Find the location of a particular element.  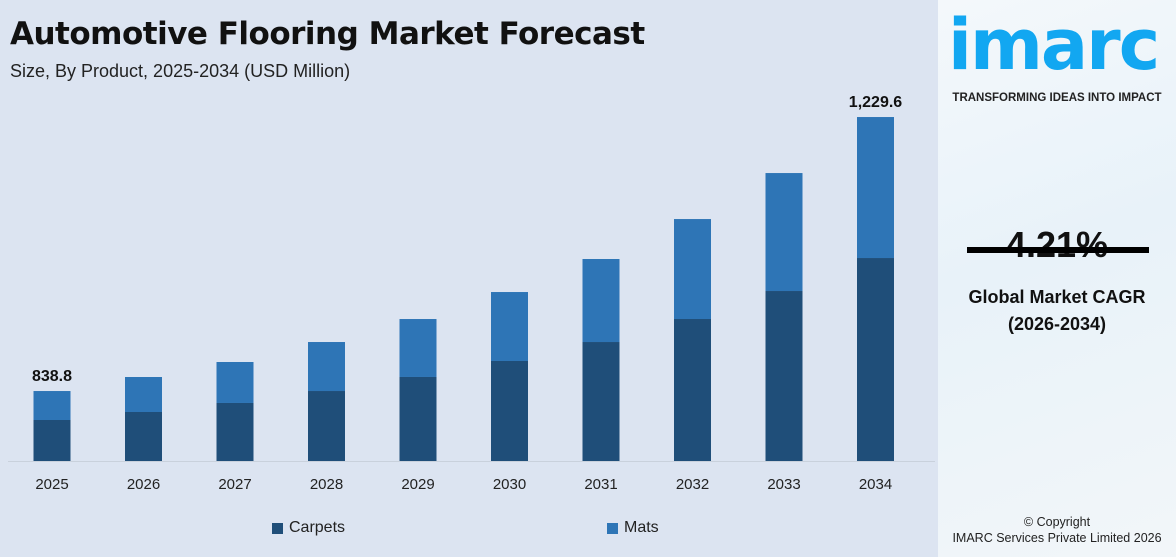

x-tick-label-2027: 2027 is located at coordinates (234, 484).